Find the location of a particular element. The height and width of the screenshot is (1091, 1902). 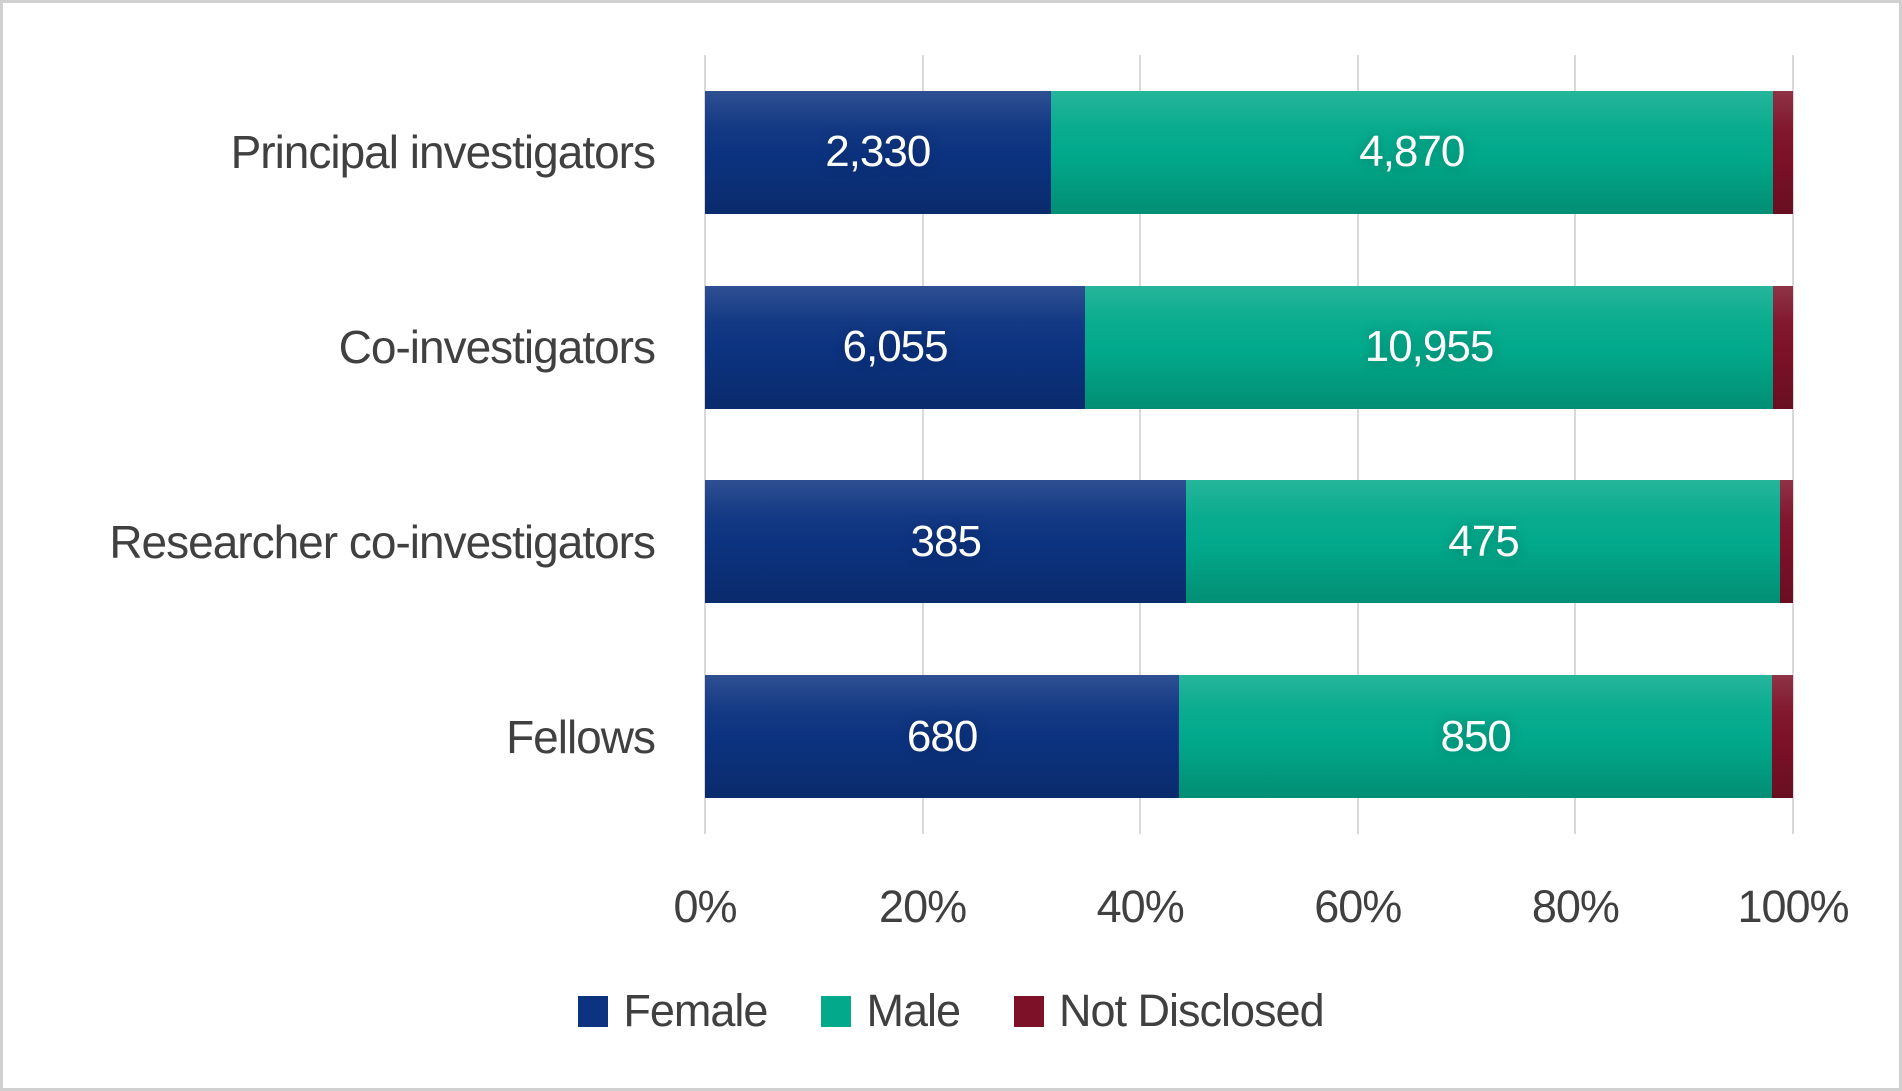

category-label: Co-investigators is located at coordinates (497, 347).